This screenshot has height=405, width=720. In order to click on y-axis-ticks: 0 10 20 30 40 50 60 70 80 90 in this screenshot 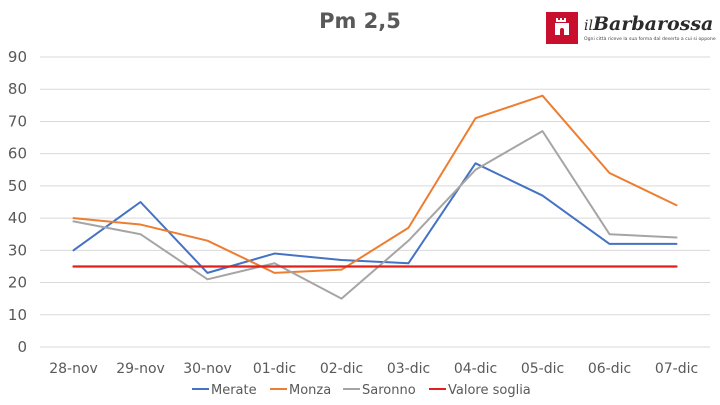, I will do `click(17, 202)`.